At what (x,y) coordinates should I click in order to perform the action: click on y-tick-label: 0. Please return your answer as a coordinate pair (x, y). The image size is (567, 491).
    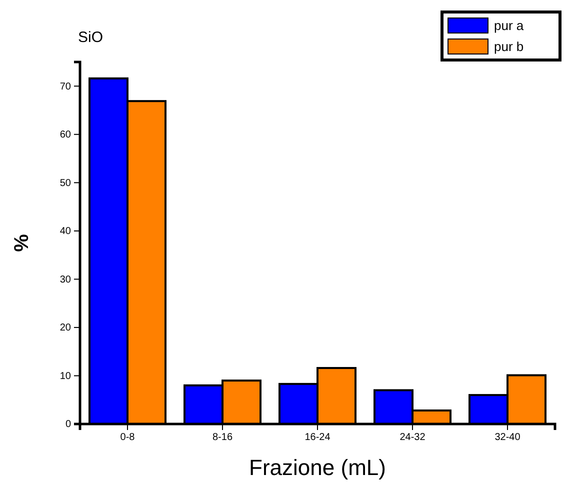
    Looking at the image, I should click on (68, 424).